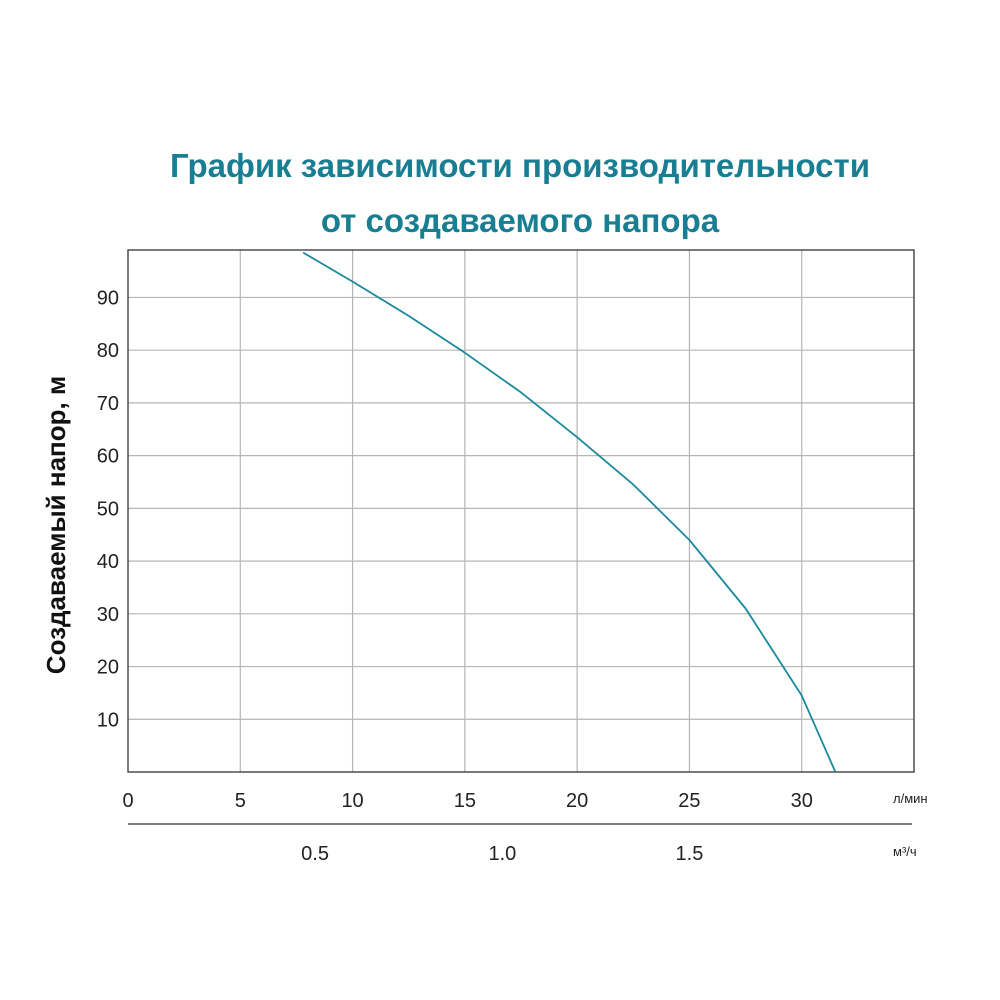  I want to click on y-tick-label: 30, so click(108, 615).